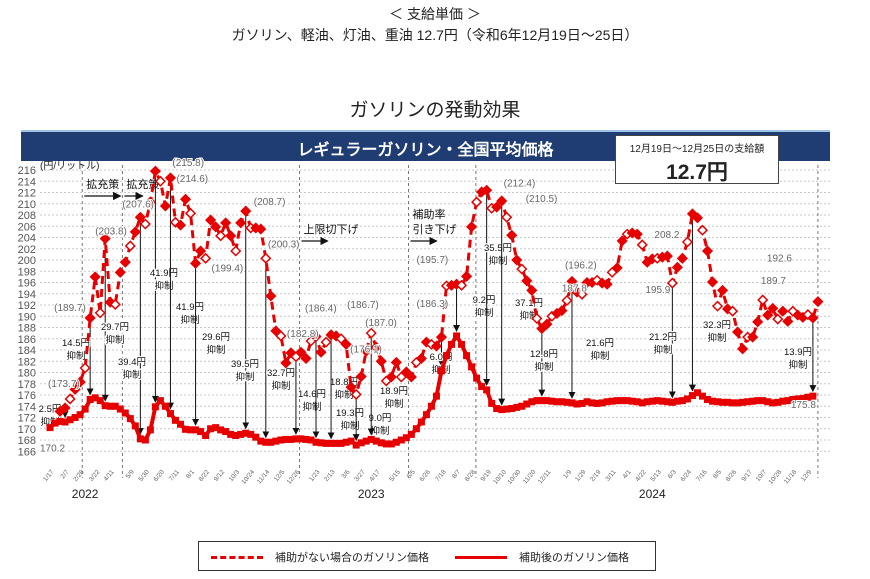 This screenshot has height=579, width=870. Describe the element at coordinates (27, 295) in the screenshot. I see `y-tick-label: 194` at that location.